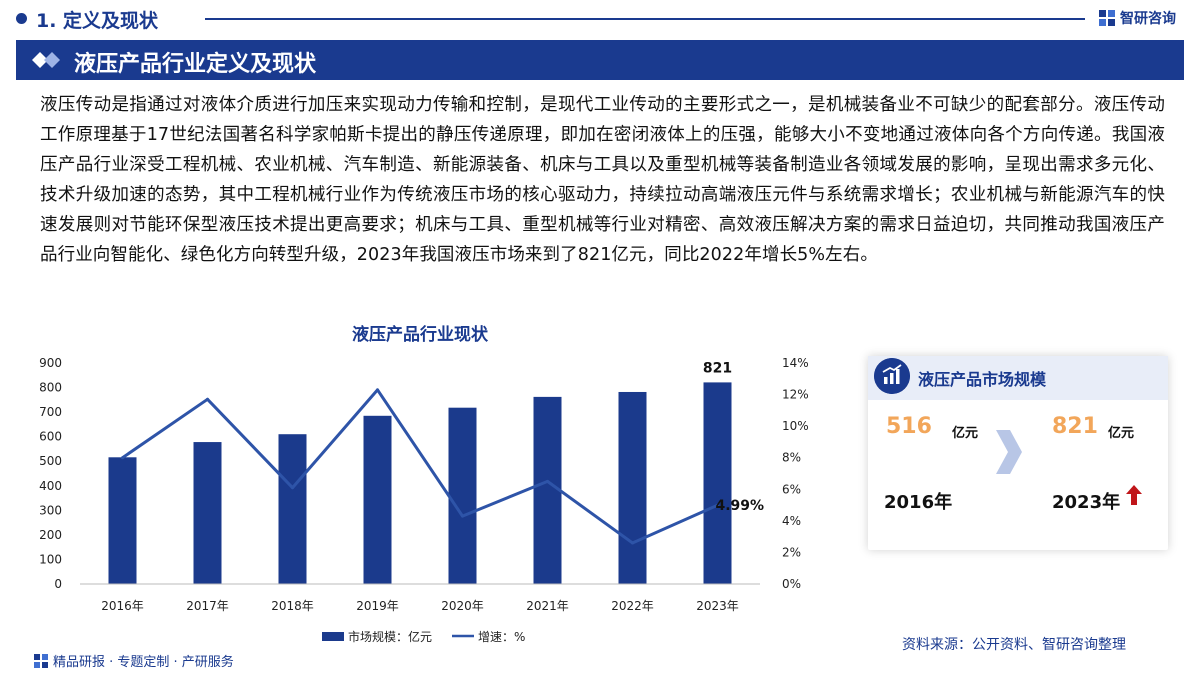 Image resolution: width=1200 pixels, height=674 pixels. I want to click on brand-logo-icon, so click(1107, 18).